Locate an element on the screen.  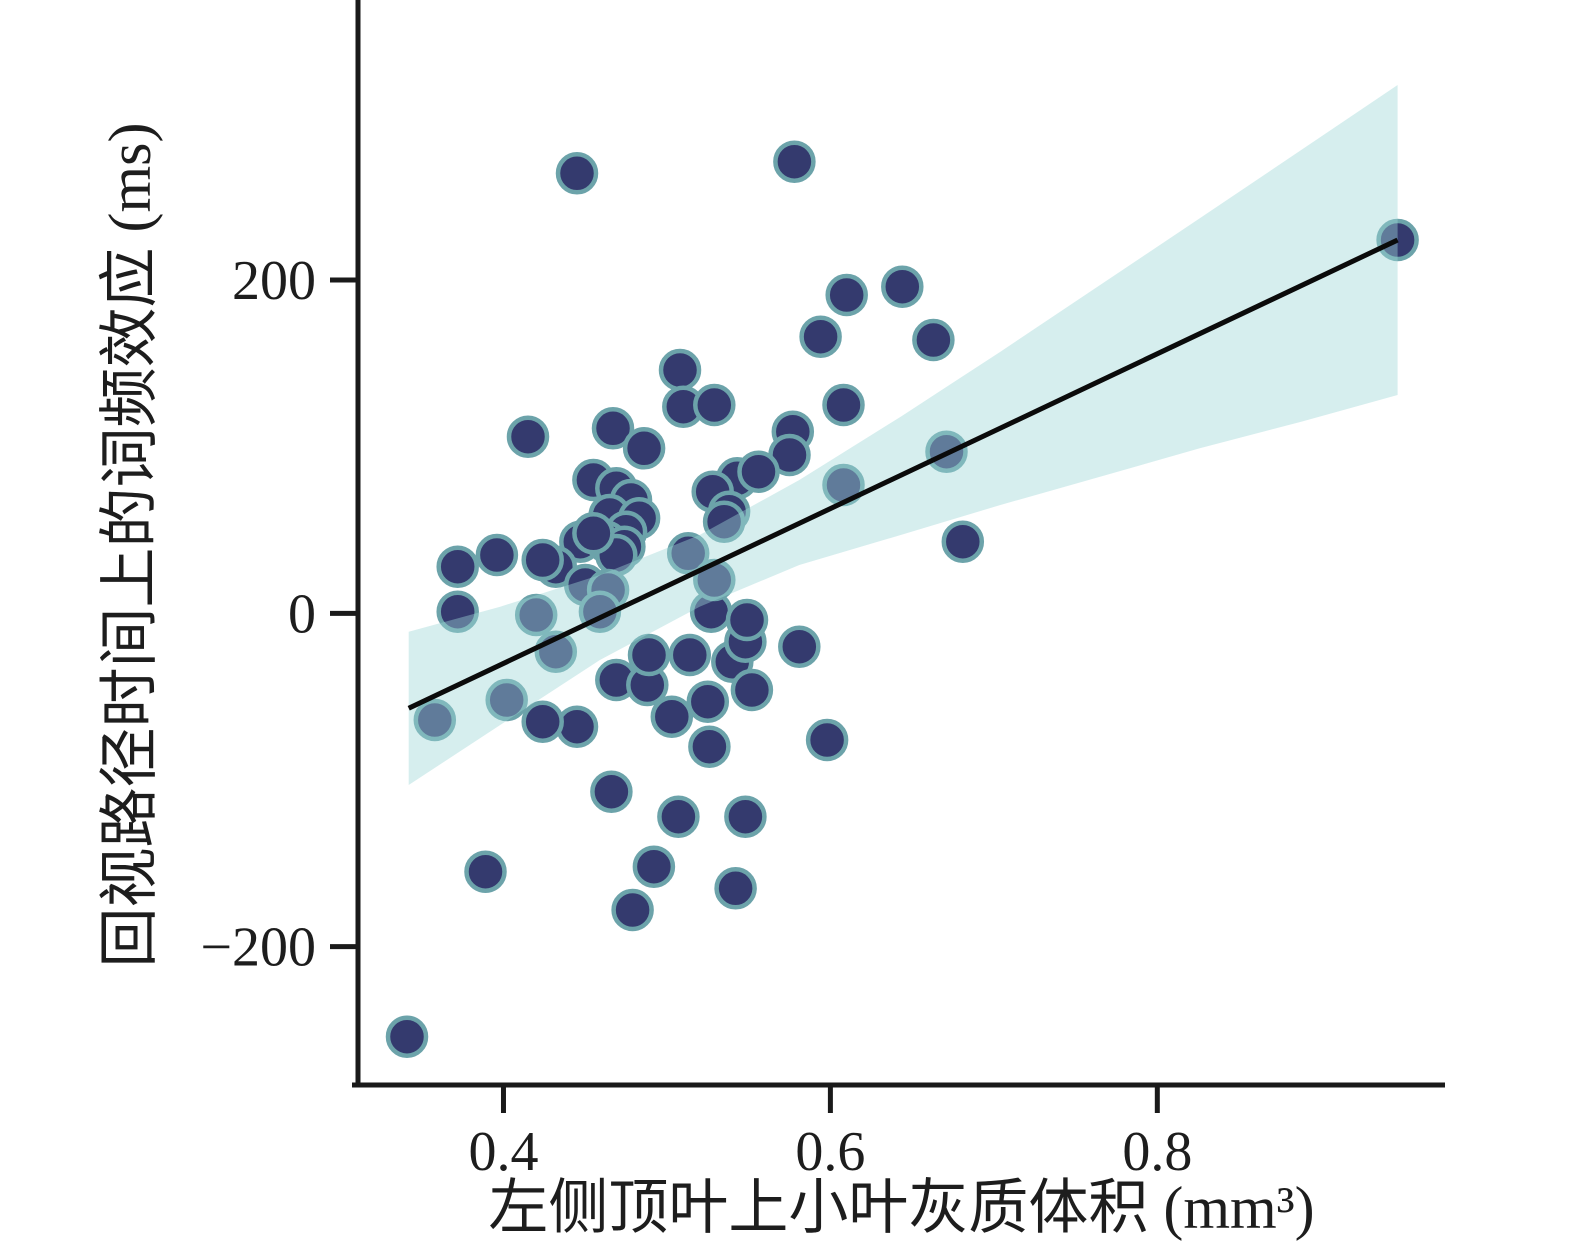
x-axis-title: 左侧顶叶上小叶灰质体积 (mm³) is located at coordinates (901, 1208).